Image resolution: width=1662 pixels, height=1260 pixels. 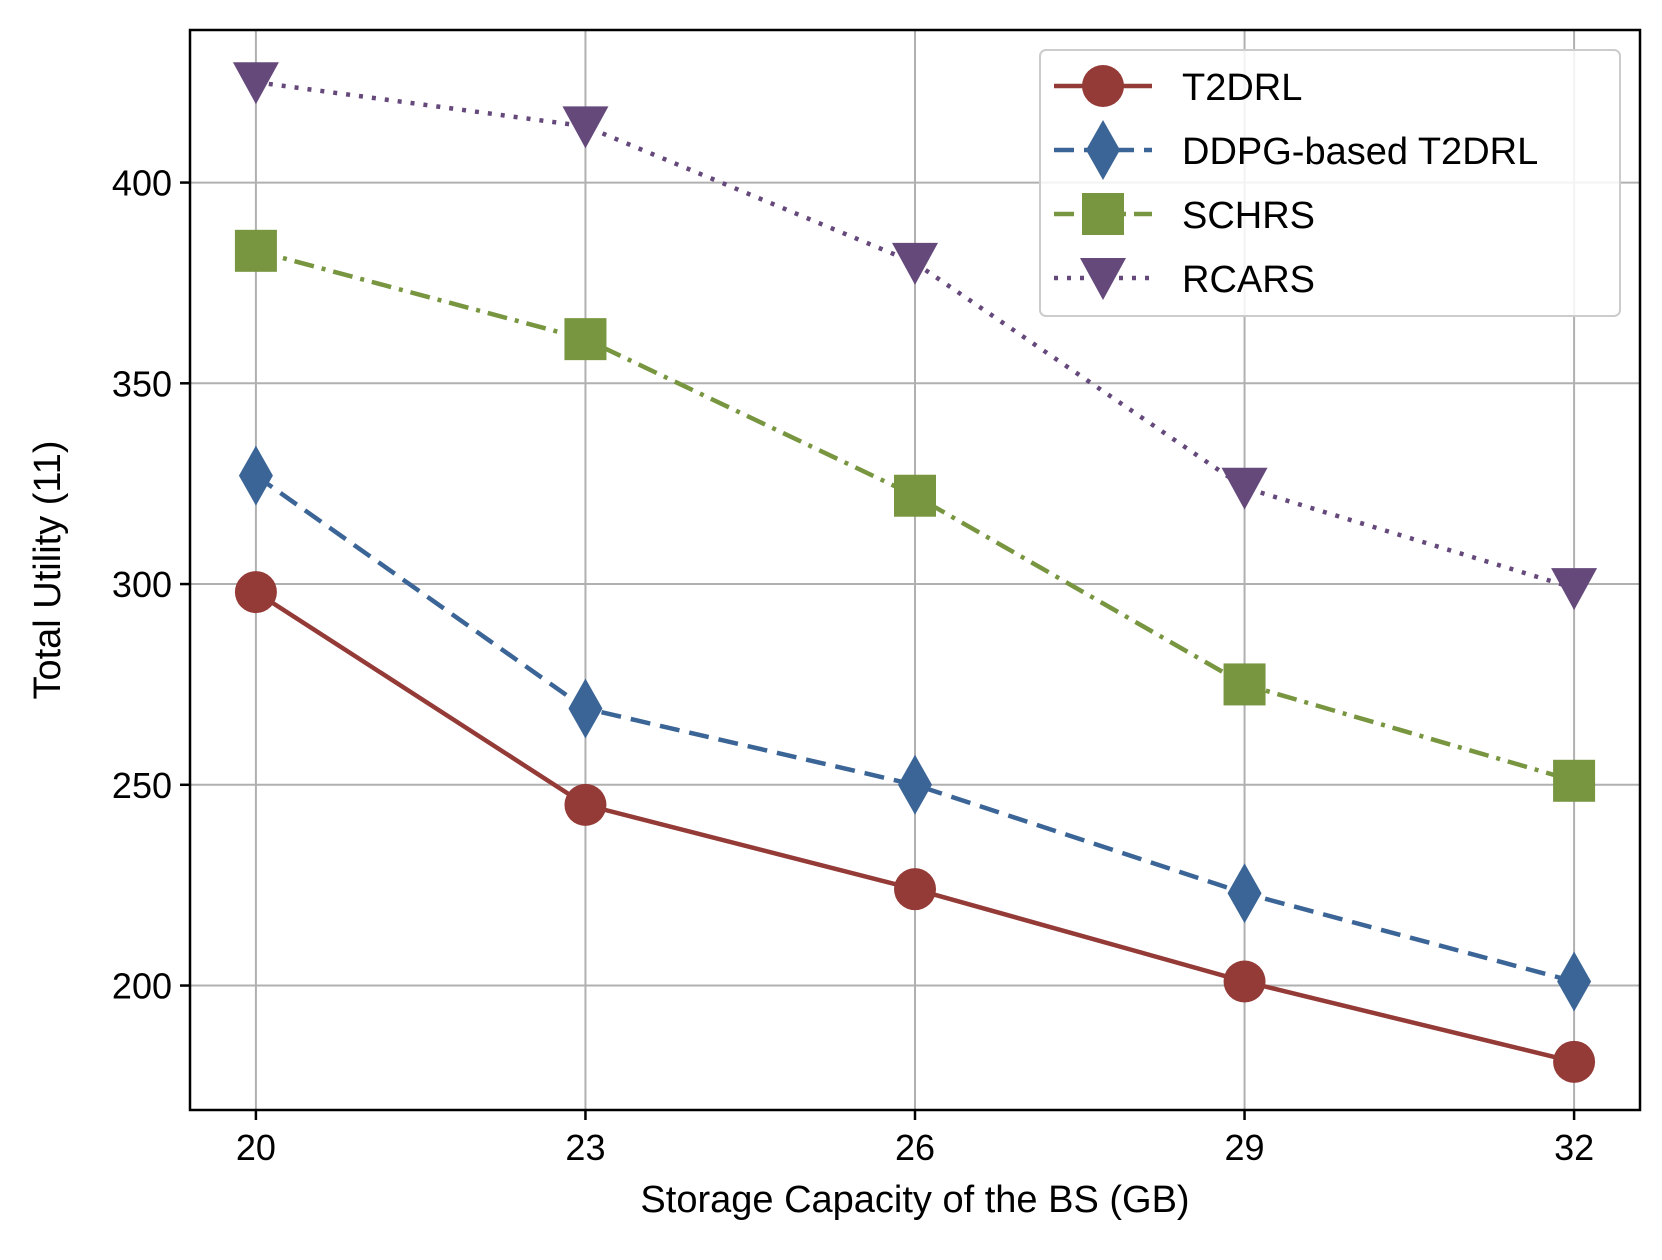 I want to click on legend-label: DDPG-based T2DRL, so click(x=1360, y=152).